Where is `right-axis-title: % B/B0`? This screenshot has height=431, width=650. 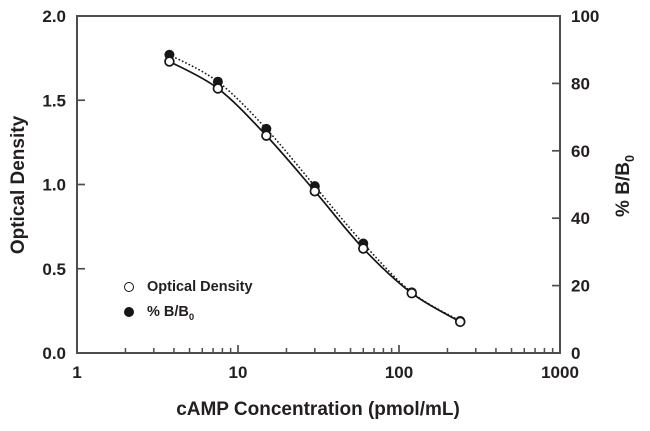 right-axis-title: % B/B0 is located at coordinates (625, 186).